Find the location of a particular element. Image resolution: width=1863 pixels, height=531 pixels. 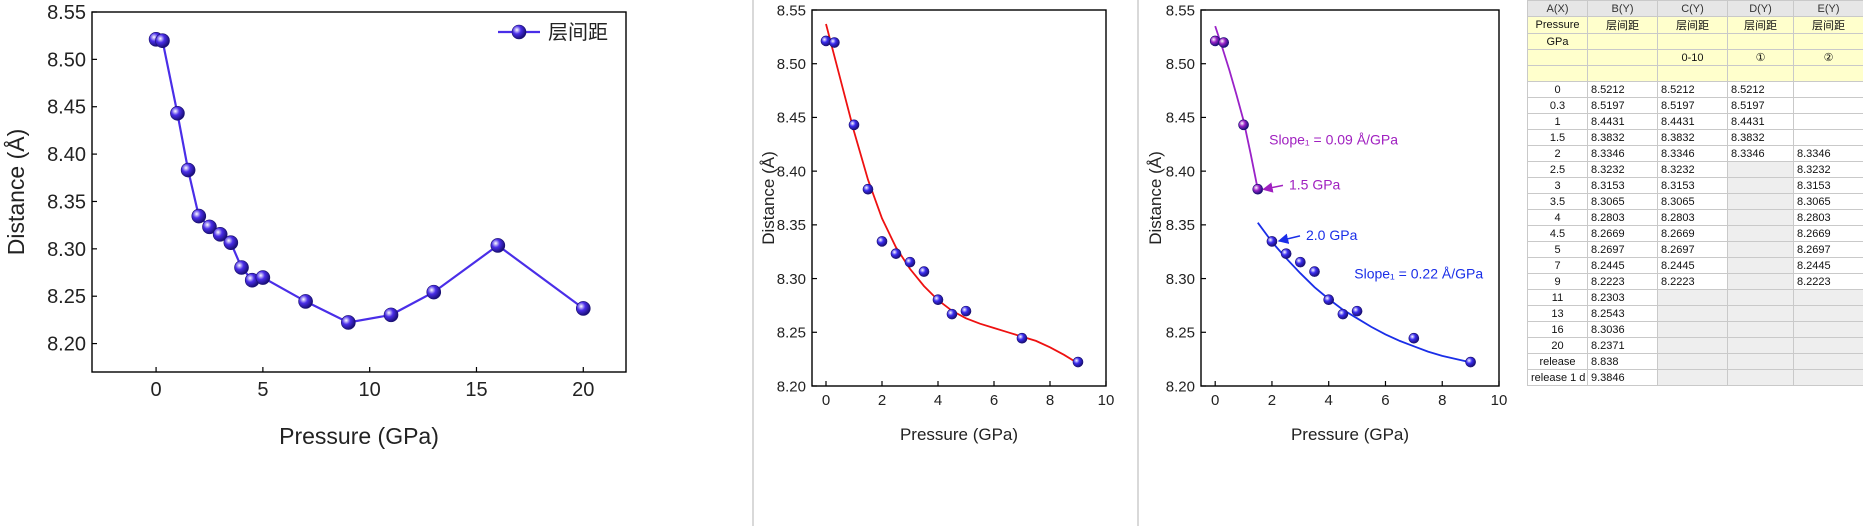

cell: D(Y) is located at coordinates (1761, 9).